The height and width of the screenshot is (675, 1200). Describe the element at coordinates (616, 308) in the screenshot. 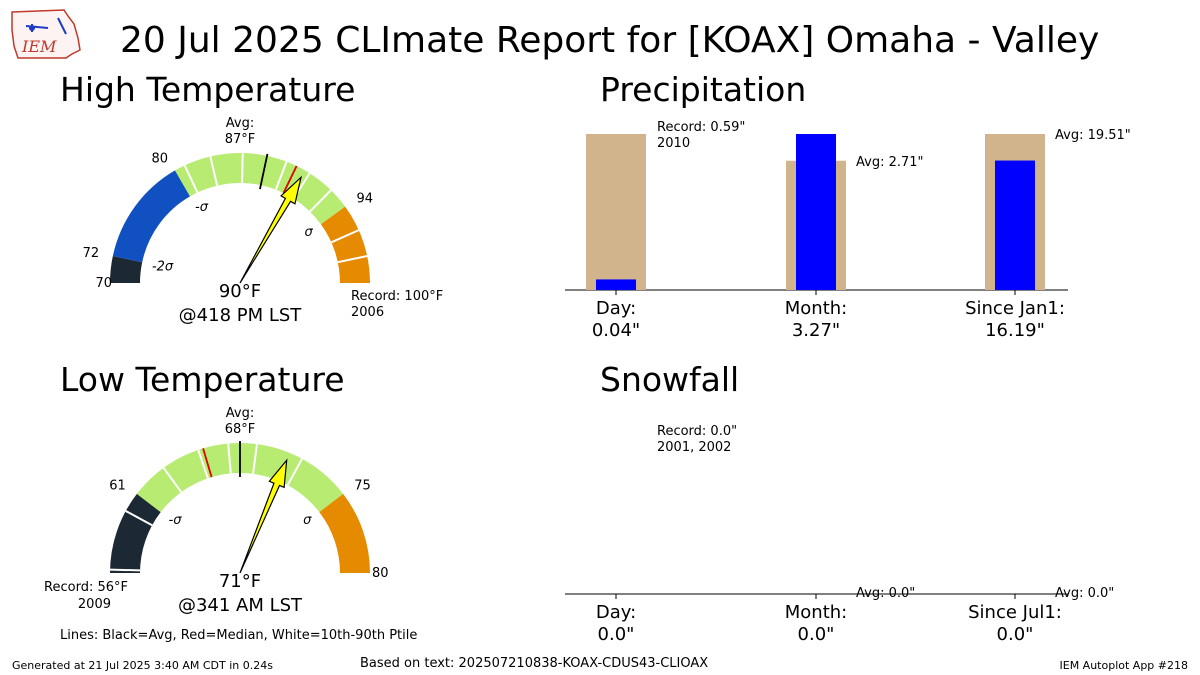

I see `precip-x-tick-label: Day:` at that location.